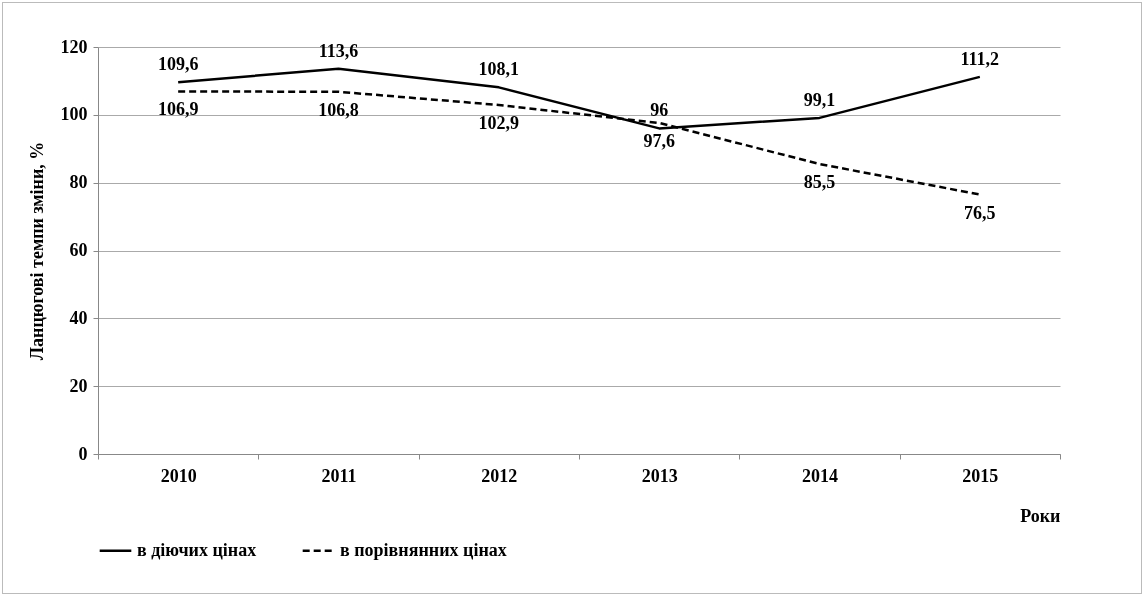  Describe the element at coordinates (499, 69) in the screenshot. I see `data-label: 108,1` at that location.